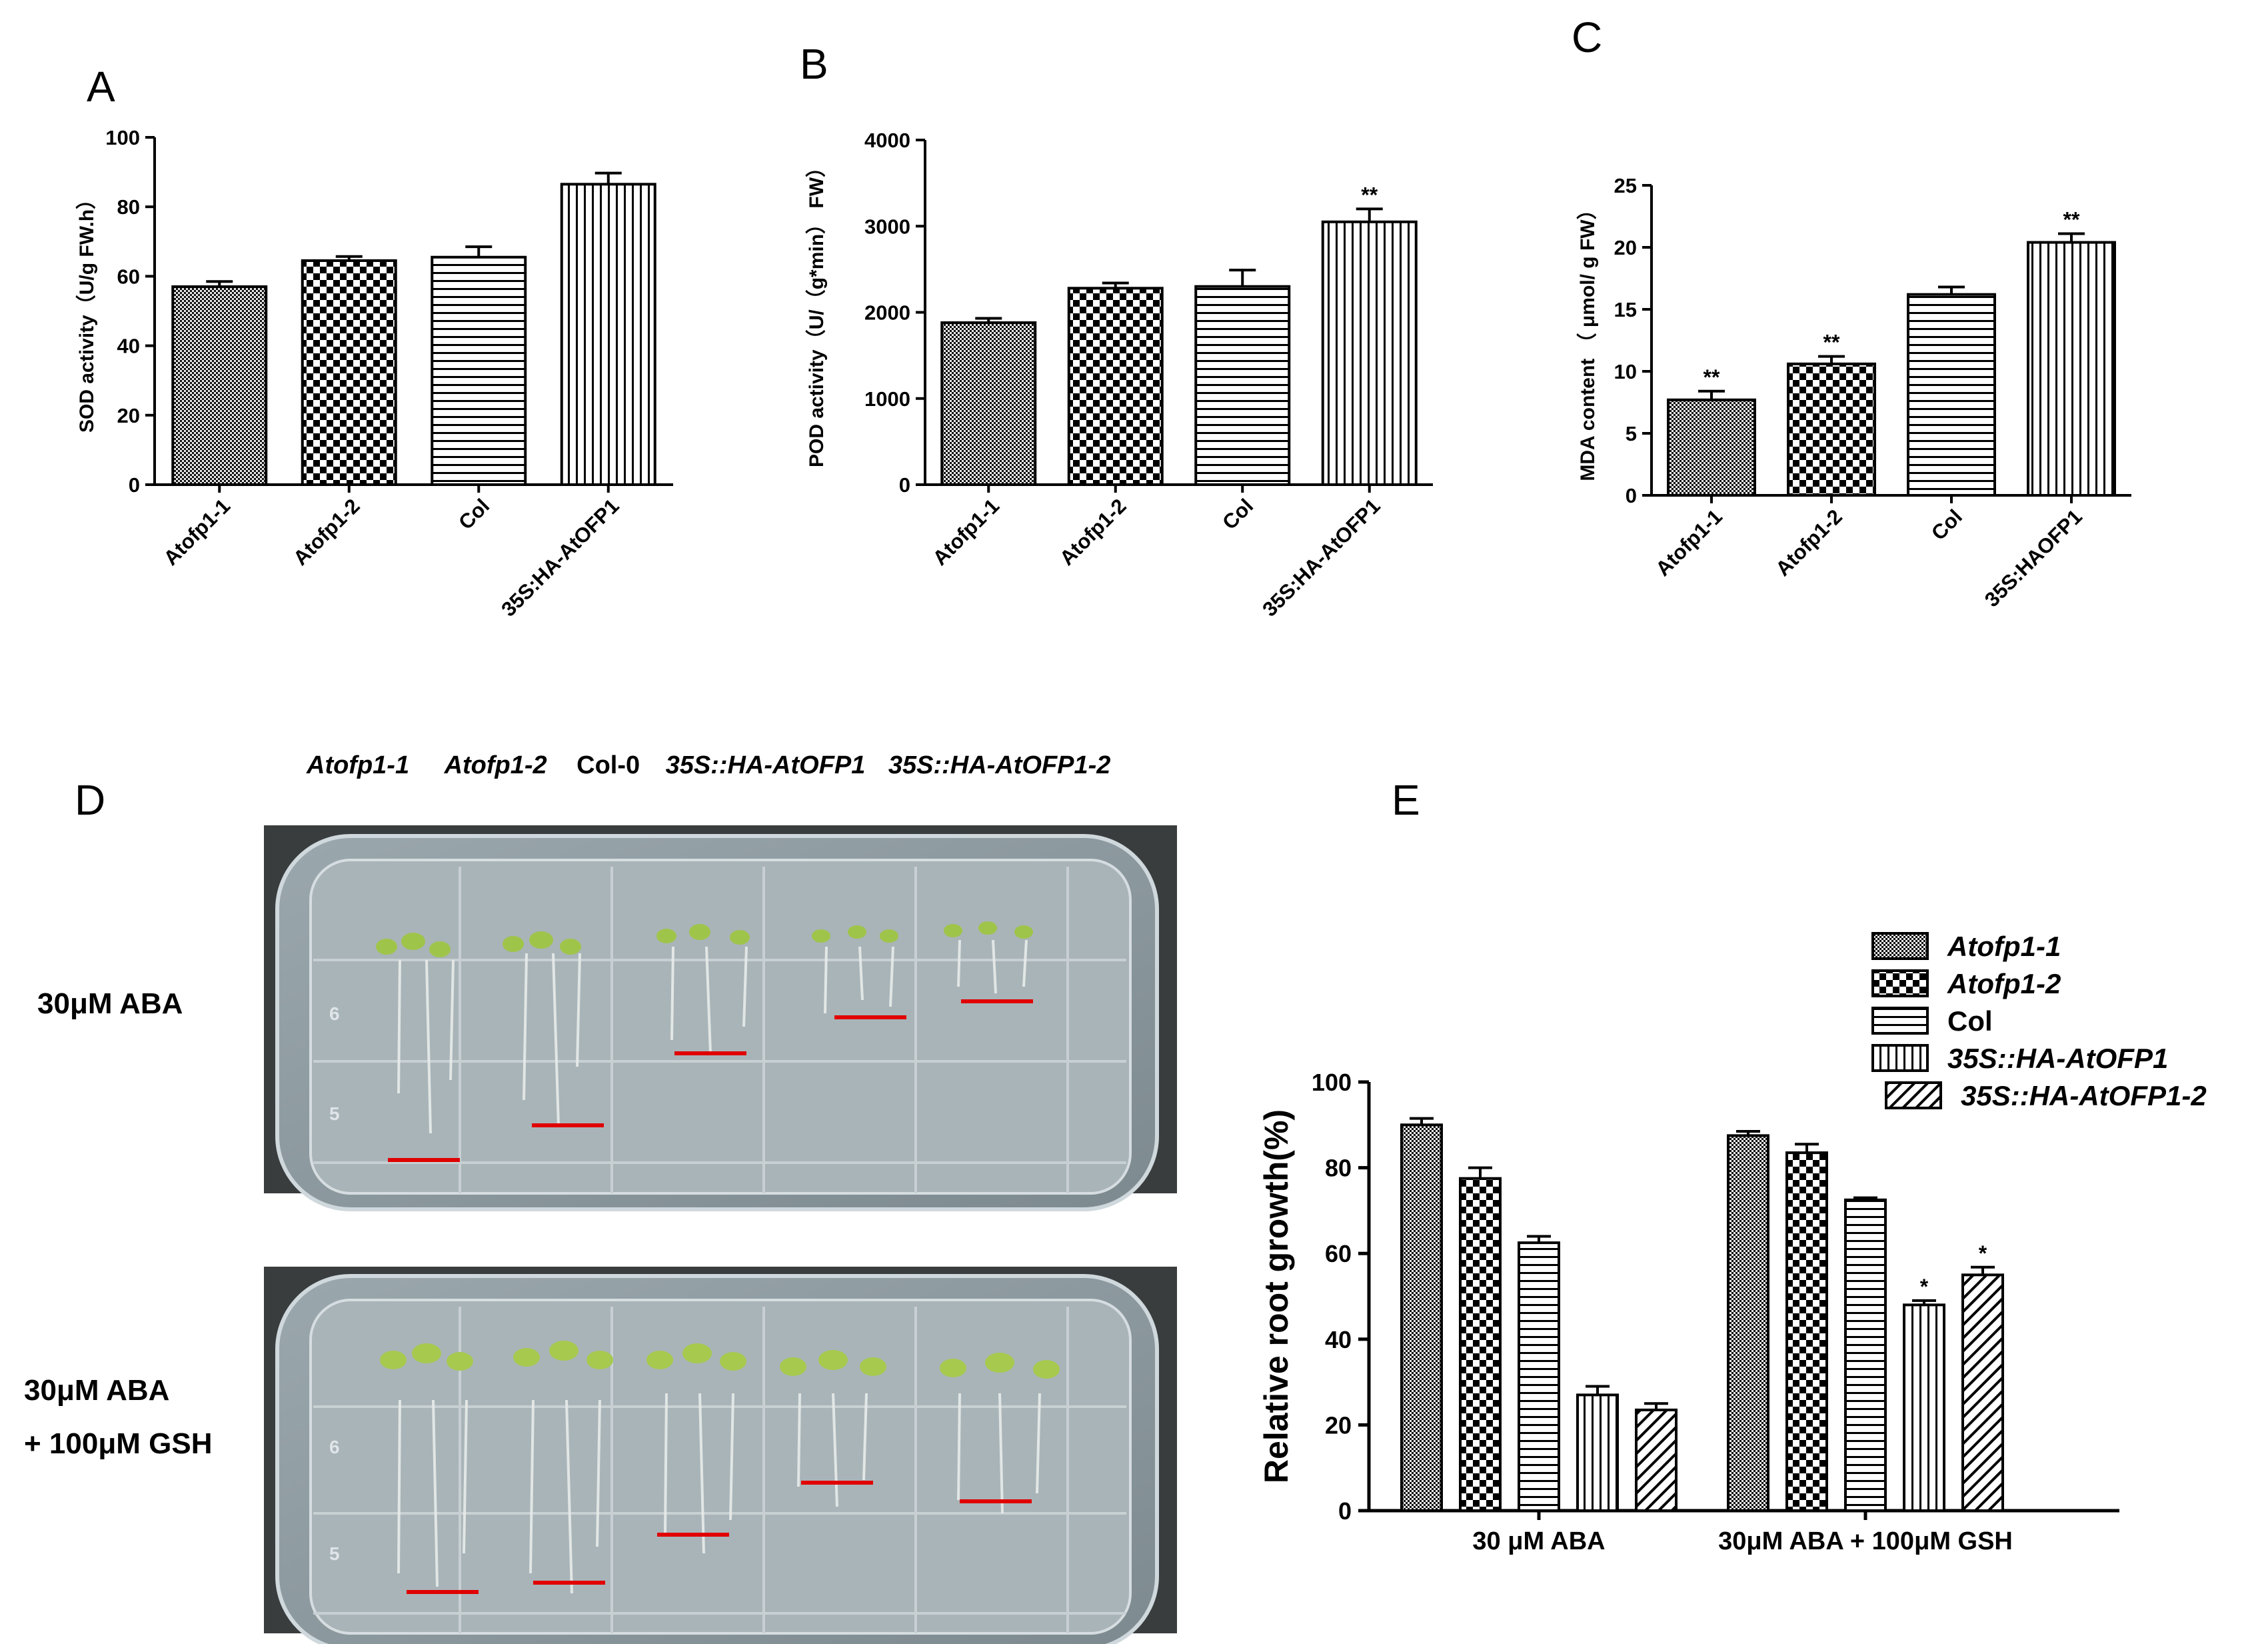  Describe the element at coordinates (1626, 185) in the screenshot. I see `y-tick-label: 25` at that location.